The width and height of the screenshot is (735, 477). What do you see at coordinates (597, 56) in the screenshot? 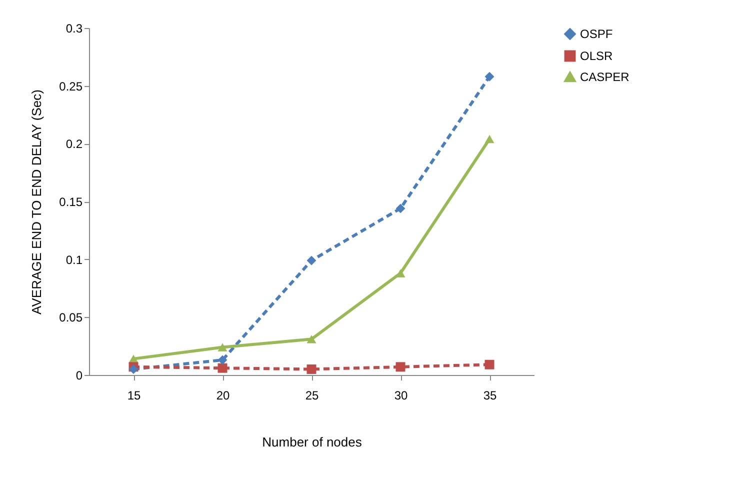
I see `legend-label: OLSR` at bounding box center [597, 56].